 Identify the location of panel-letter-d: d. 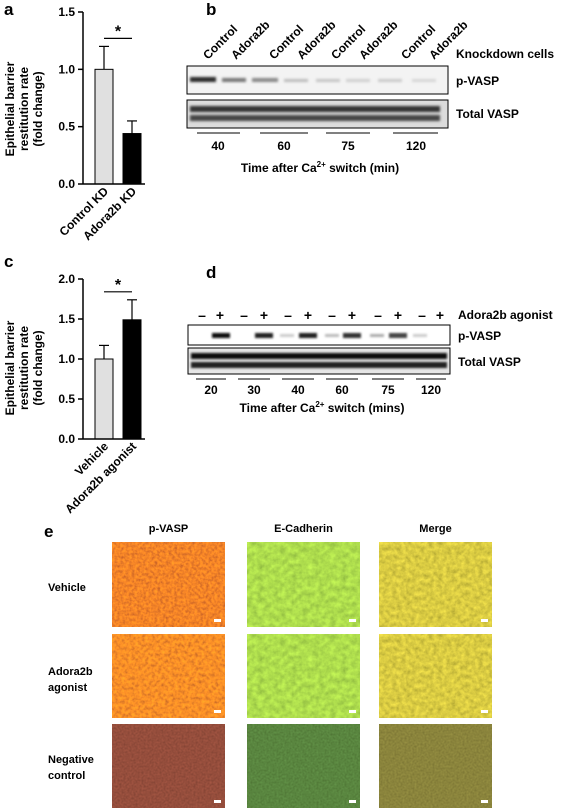
(211, 272).